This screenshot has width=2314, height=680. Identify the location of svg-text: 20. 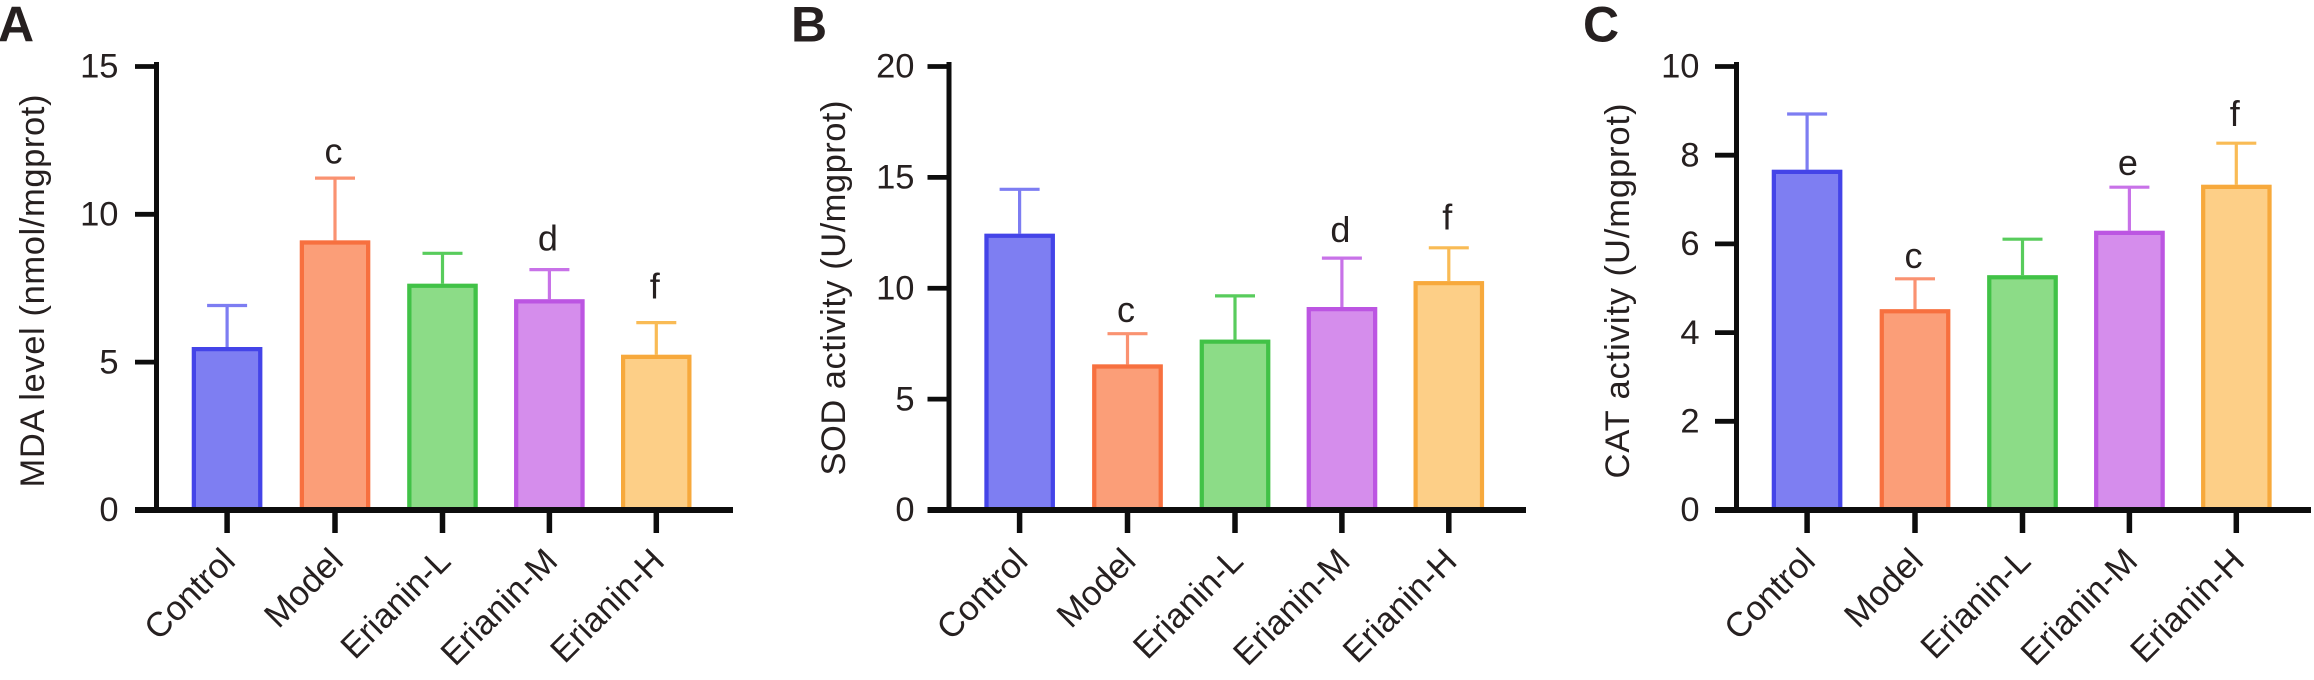
(895, 67).